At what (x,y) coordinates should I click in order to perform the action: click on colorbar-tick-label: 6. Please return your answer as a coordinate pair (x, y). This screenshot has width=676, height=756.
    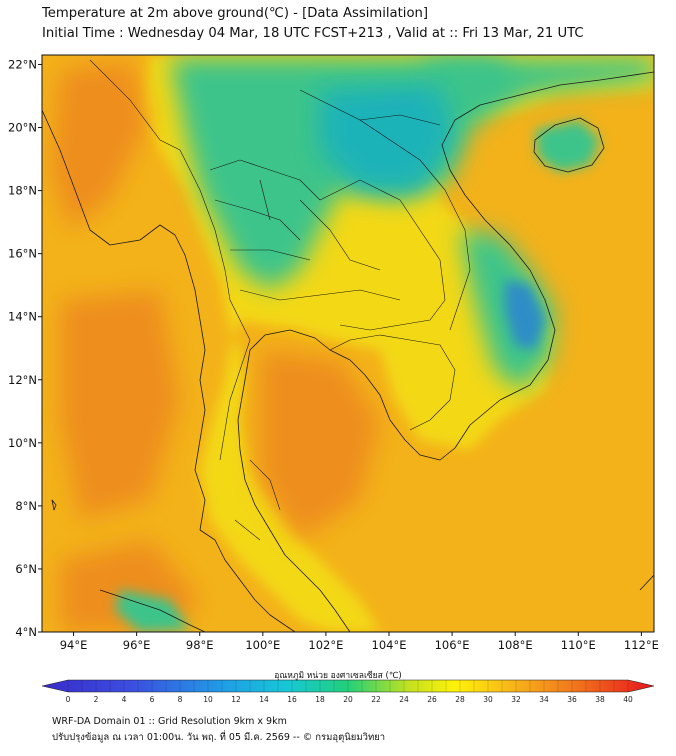
    Looking at the image, I should click on (152, 699).